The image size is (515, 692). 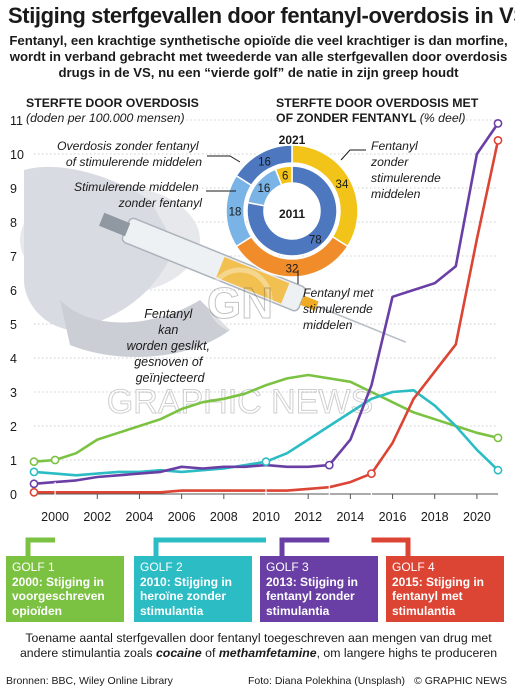 I want to click on copyright: © GRAPHIC NEWS, so click(x=460, y=681).